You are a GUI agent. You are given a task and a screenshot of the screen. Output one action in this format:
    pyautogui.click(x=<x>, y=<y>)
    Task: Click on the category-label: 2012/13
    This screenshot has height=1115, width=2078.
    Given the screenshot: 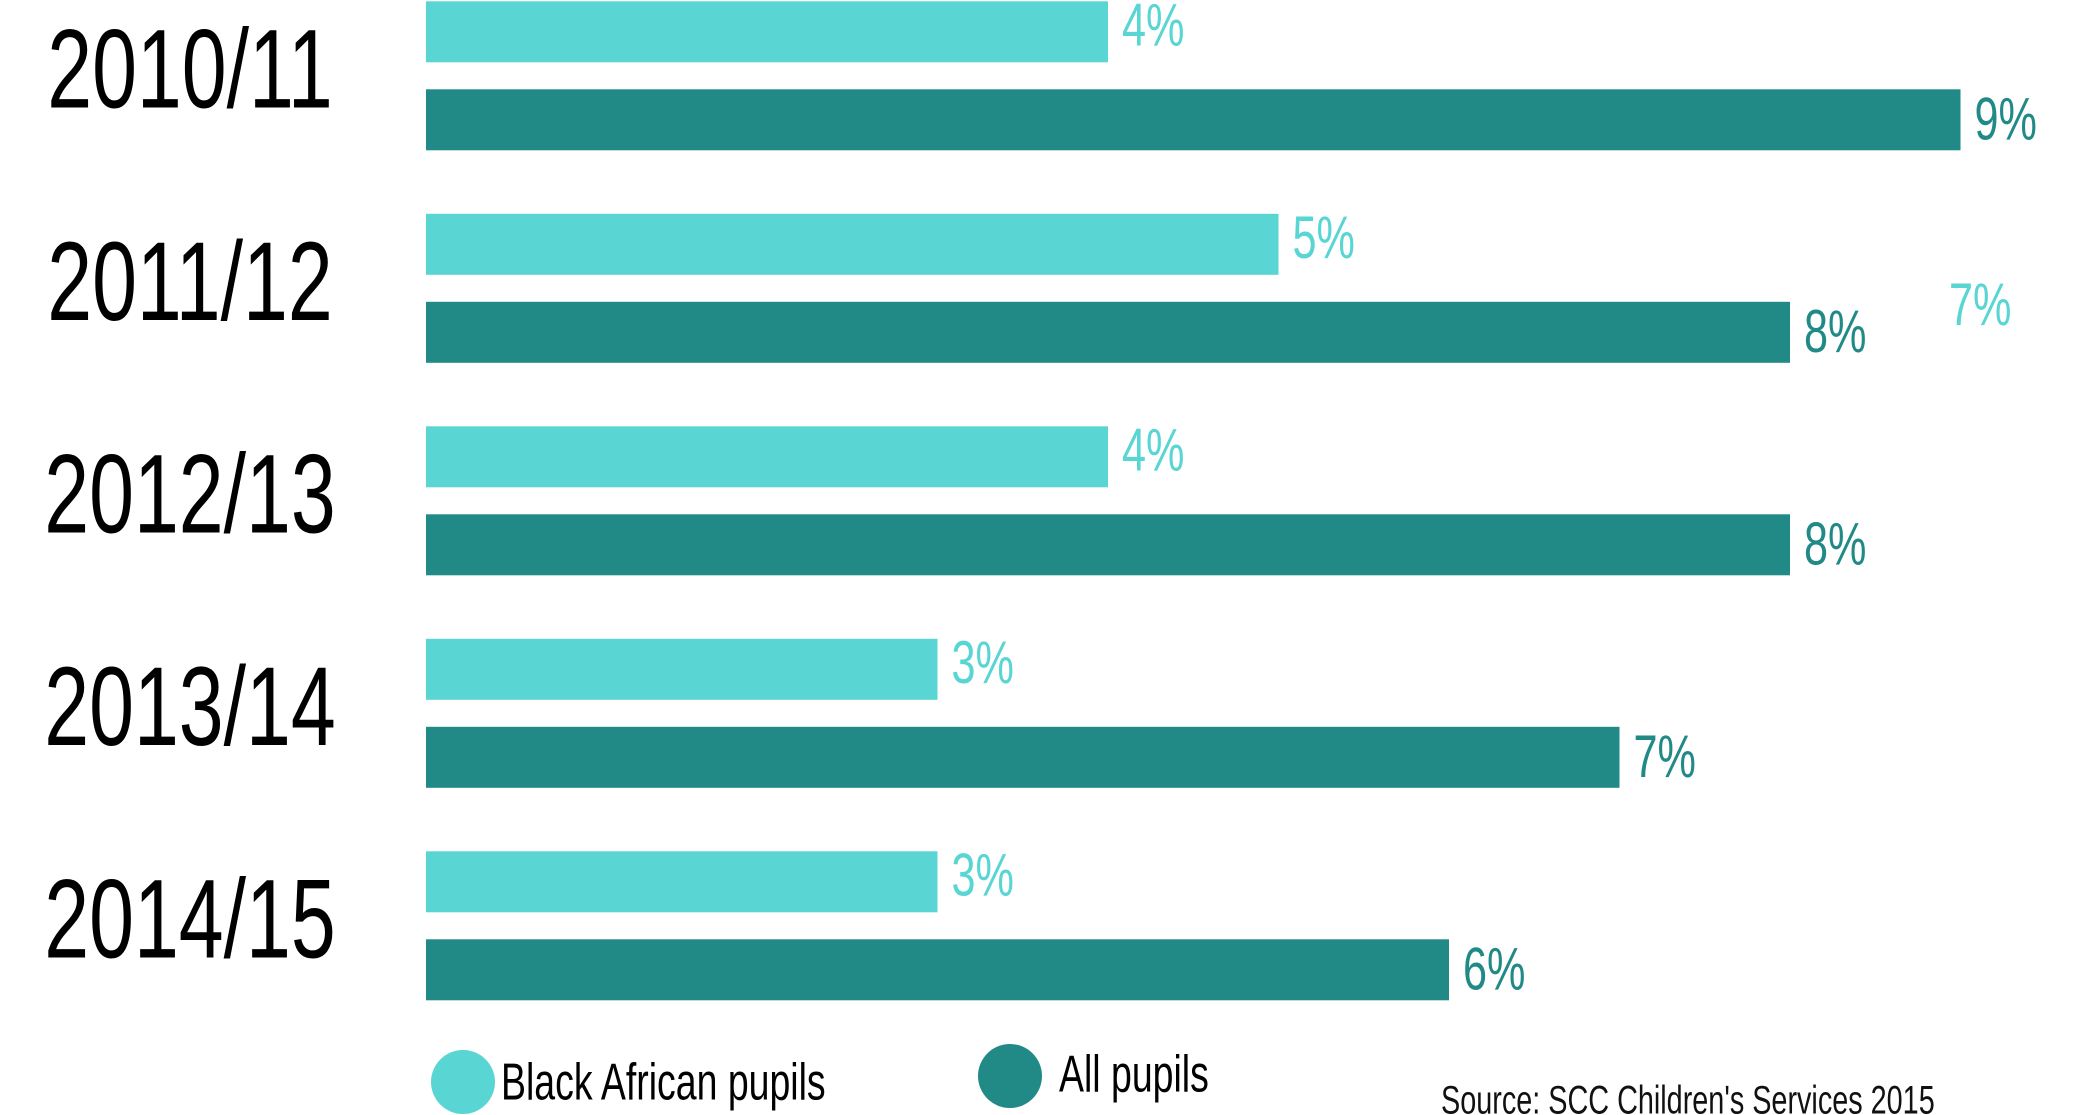 What is the action you would take?
    pyautogui.click(x=189, y=494)
    